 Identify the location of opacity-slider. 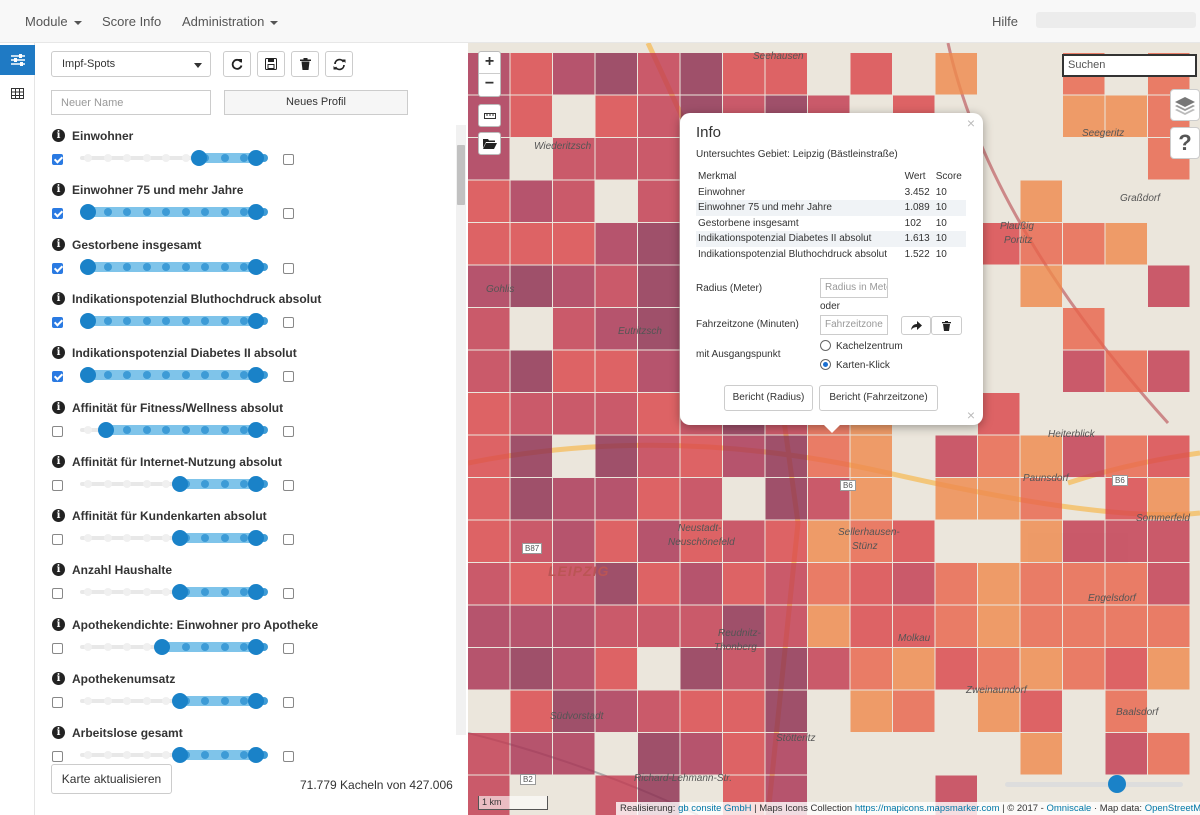
(1094, 784).